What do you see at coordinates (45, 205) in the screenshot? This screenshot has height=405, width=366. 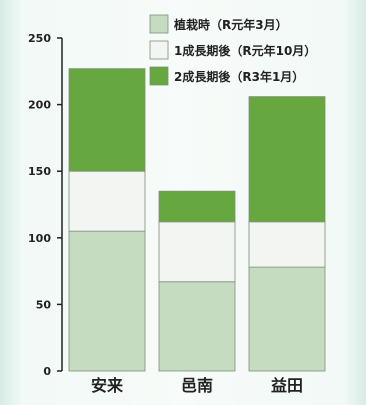 I see `y-axis-group: 0 50 100 150 200 250` at bounding box center [45, 205].